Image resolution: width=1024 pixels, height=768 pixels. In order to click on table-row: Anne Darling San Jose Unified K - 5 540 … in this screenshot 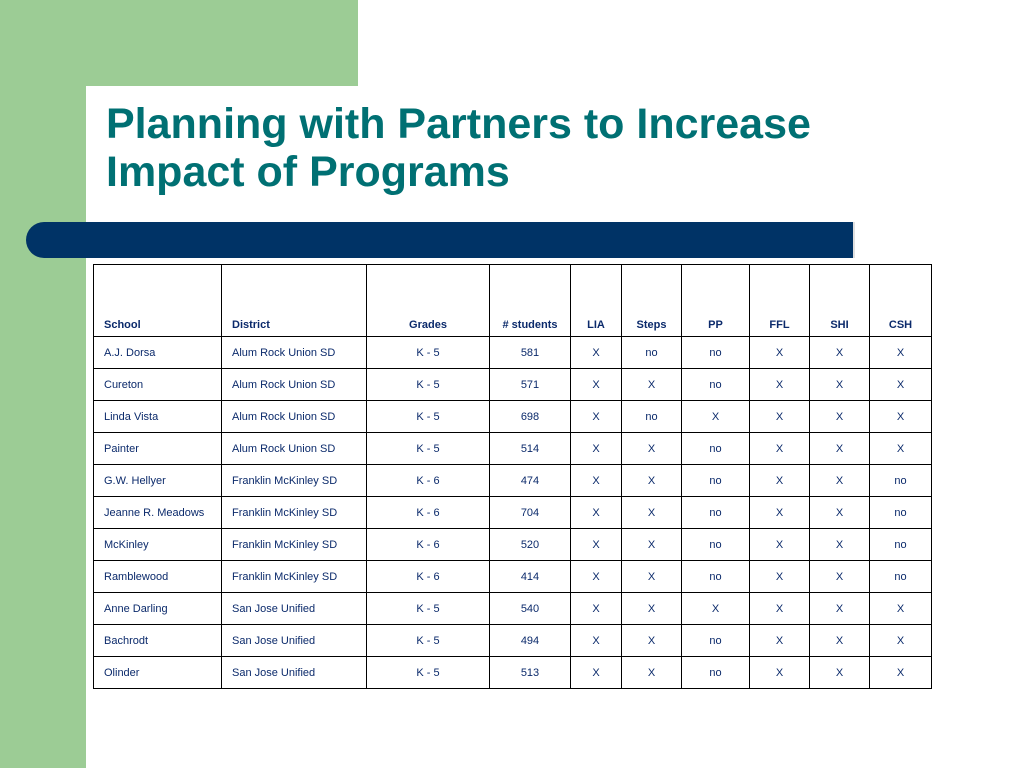, I will do `click(512, 608)`.